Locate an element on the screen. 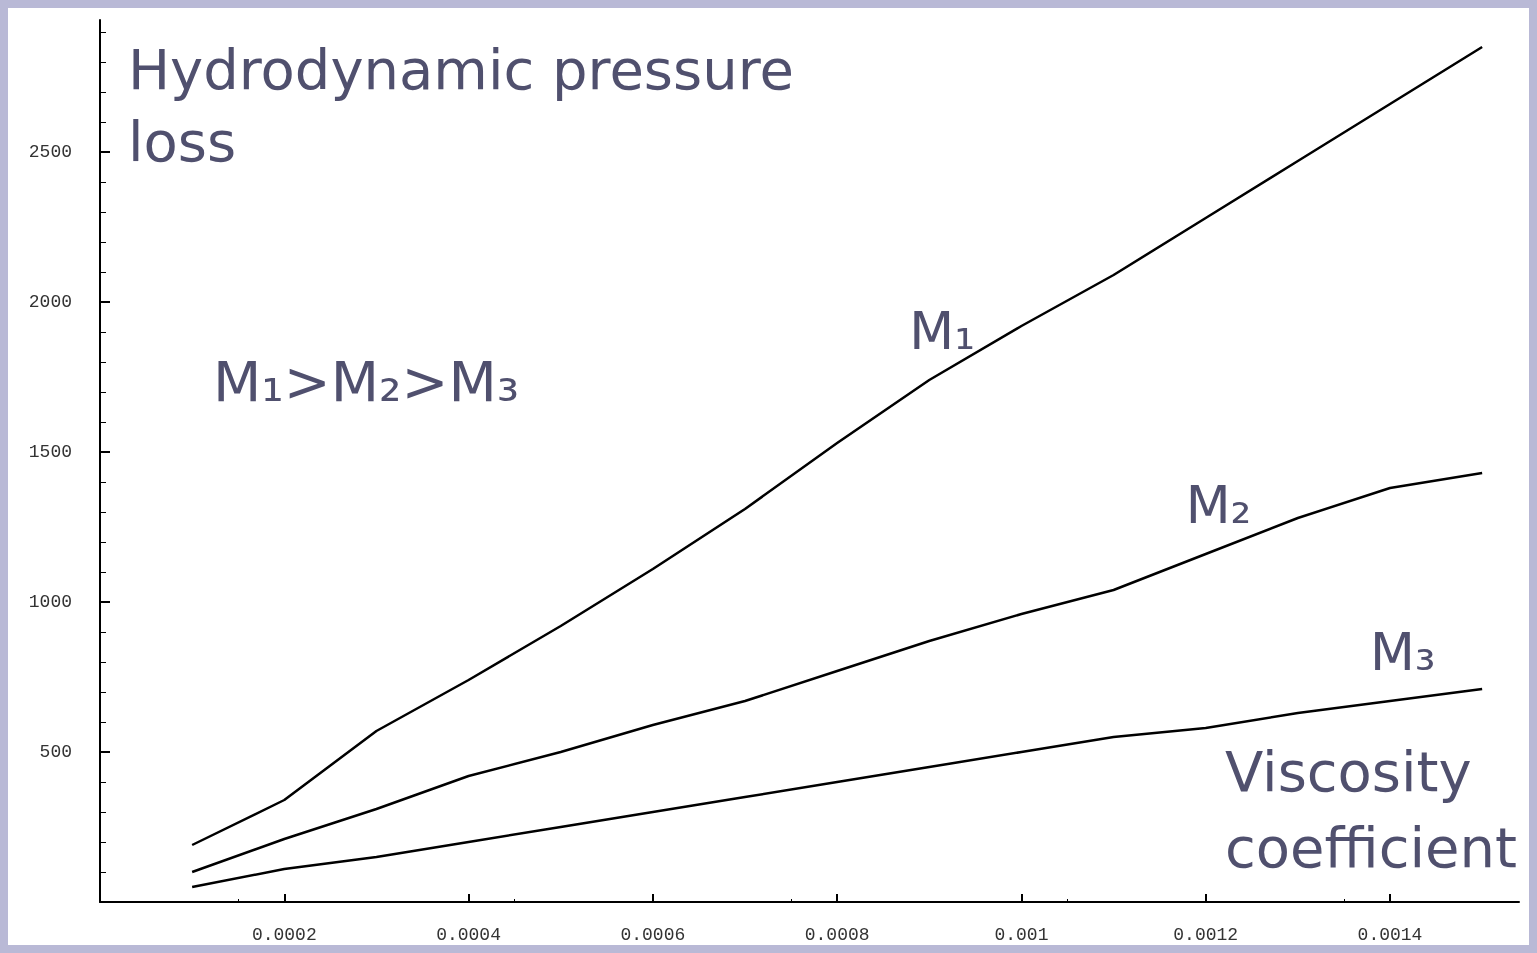  series-label: M₃ is located at coordinates (1403, 652).